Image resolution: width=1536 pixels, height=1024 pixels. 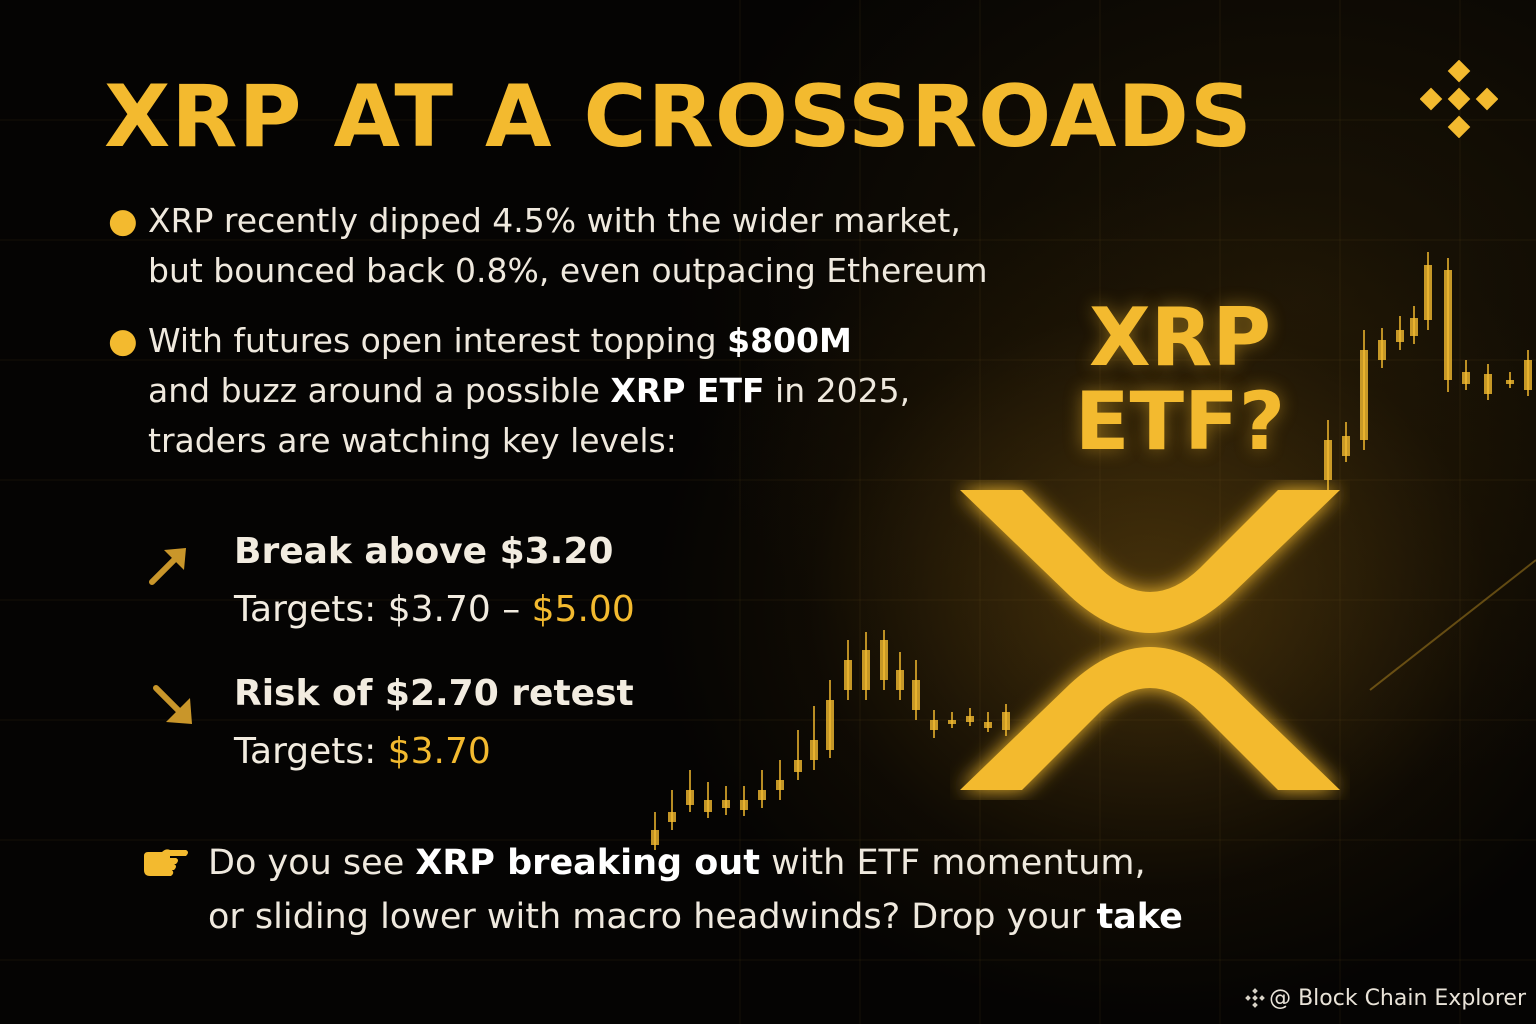 I want to click on credit-text: @ Block Chain Explorer, so click(x=1397, y=998).